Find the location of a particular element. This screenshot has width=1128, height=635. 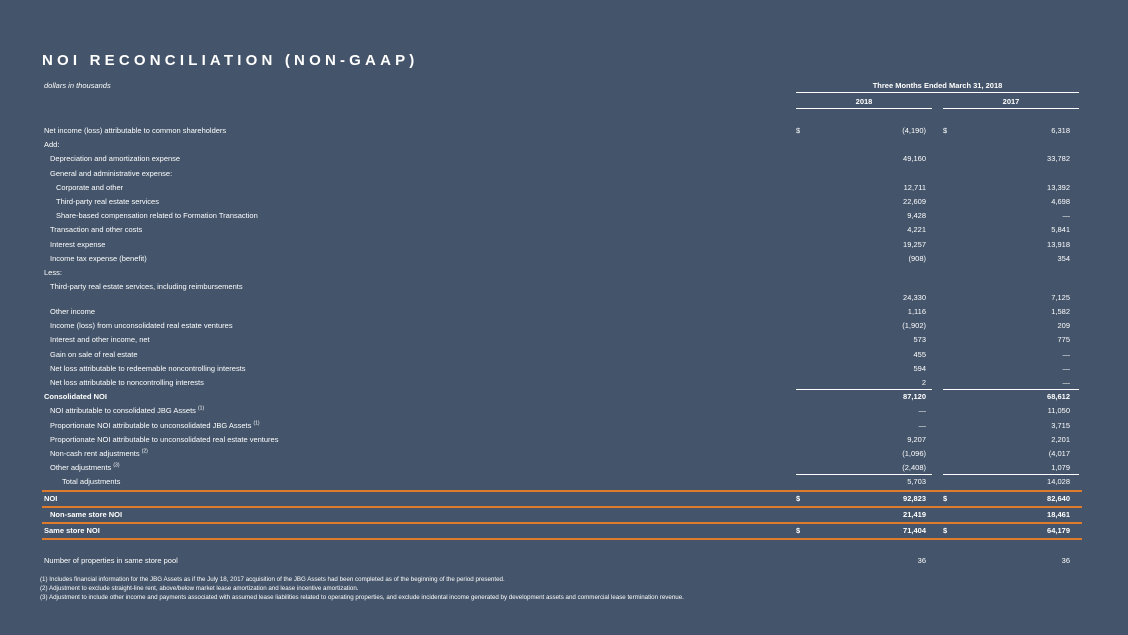

value-2018: 2 is located at coordinates (923, 382).